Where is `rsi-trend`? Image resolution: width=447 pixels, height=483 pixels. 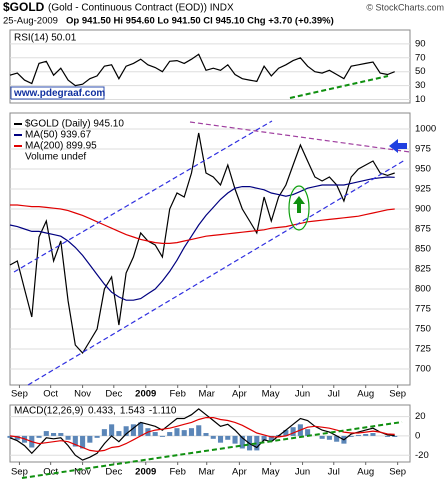
rsi-trend is located at coordinates (339, 87).